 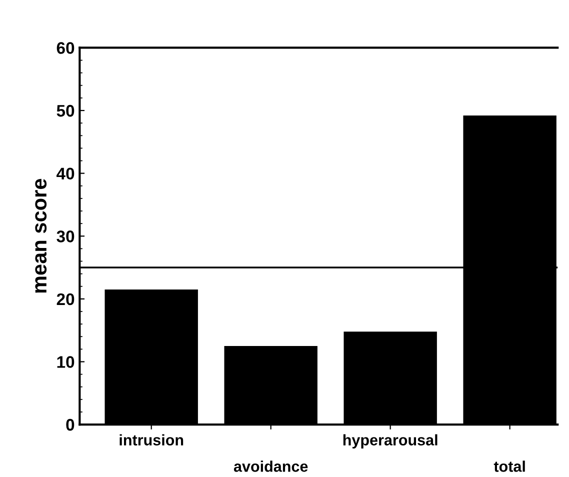 I want to click on y-tick-label: 0, so click(x=70, y=424).